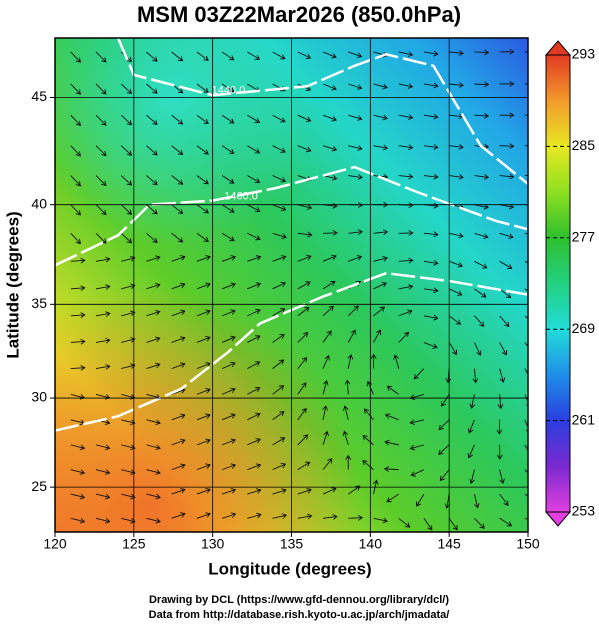 This screenshot has height=630, width=599. Describe the element at coordinates (291, 216) in the screenshot. I see `height-contour` at that location.